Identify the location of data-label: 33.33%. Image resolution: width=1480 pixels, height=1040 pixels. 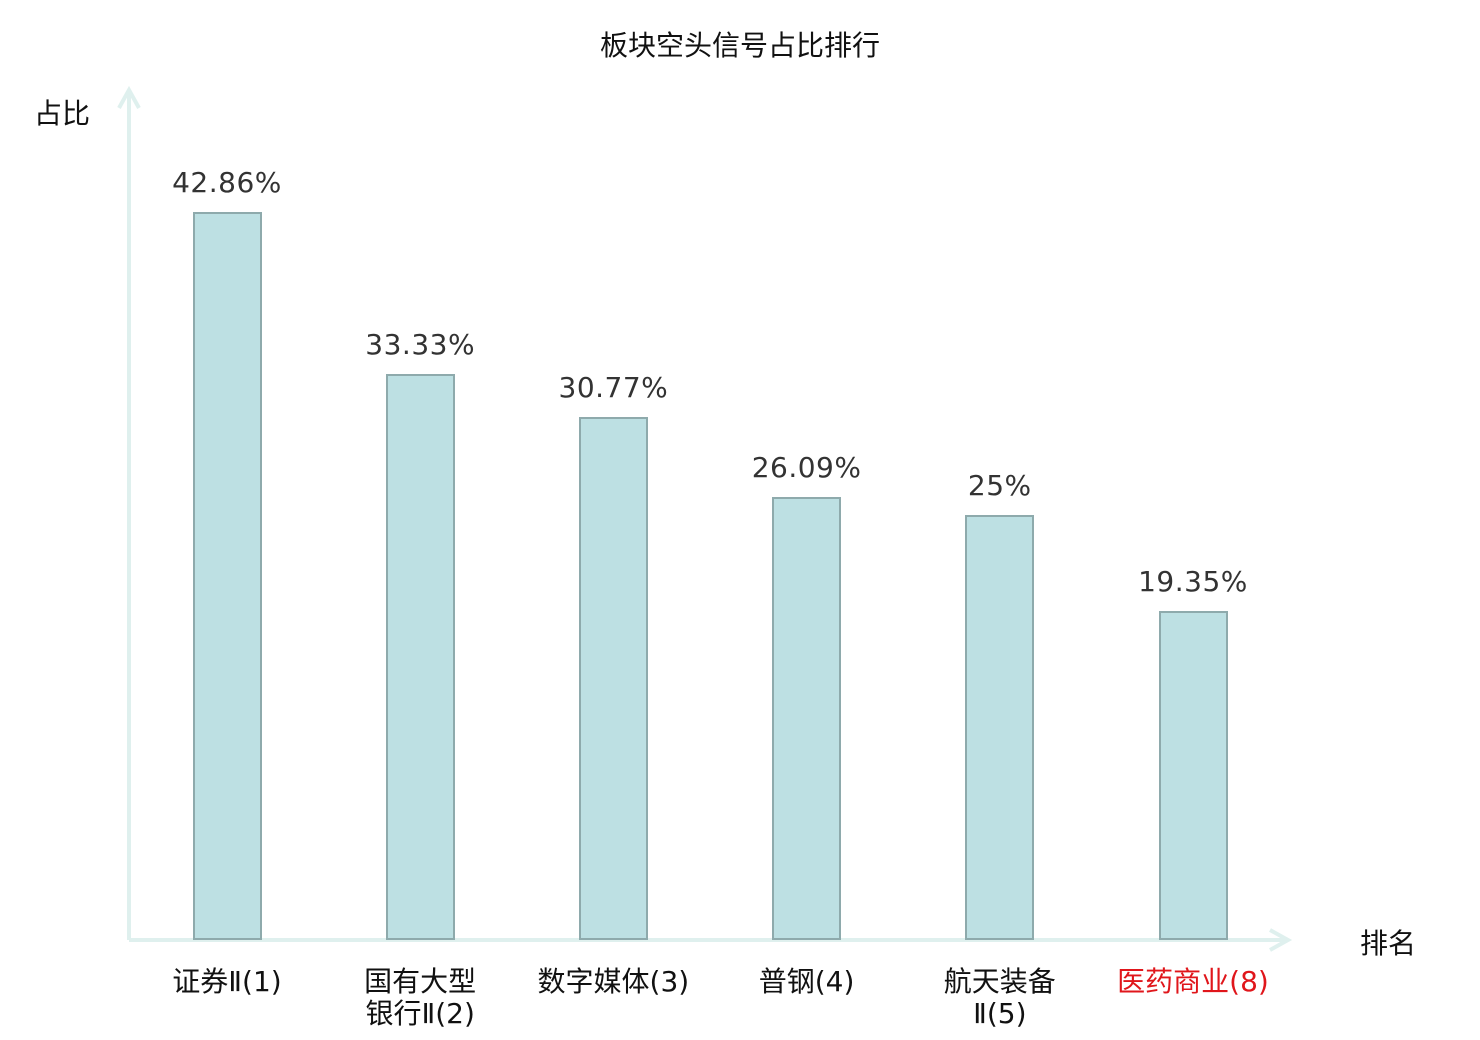
(420, 344).